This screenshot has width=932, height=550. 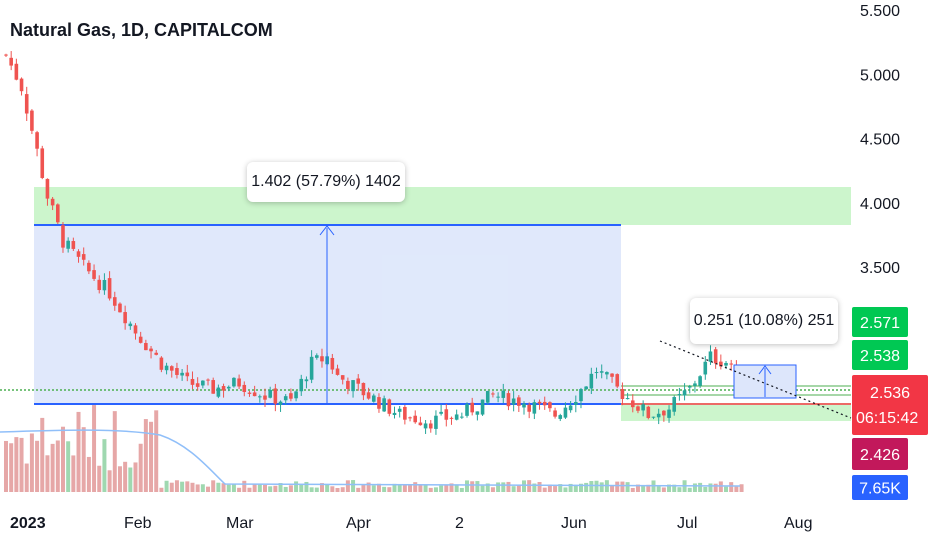 I want to click on badge-upper-green: 2.571, so click(x=880, y=323).